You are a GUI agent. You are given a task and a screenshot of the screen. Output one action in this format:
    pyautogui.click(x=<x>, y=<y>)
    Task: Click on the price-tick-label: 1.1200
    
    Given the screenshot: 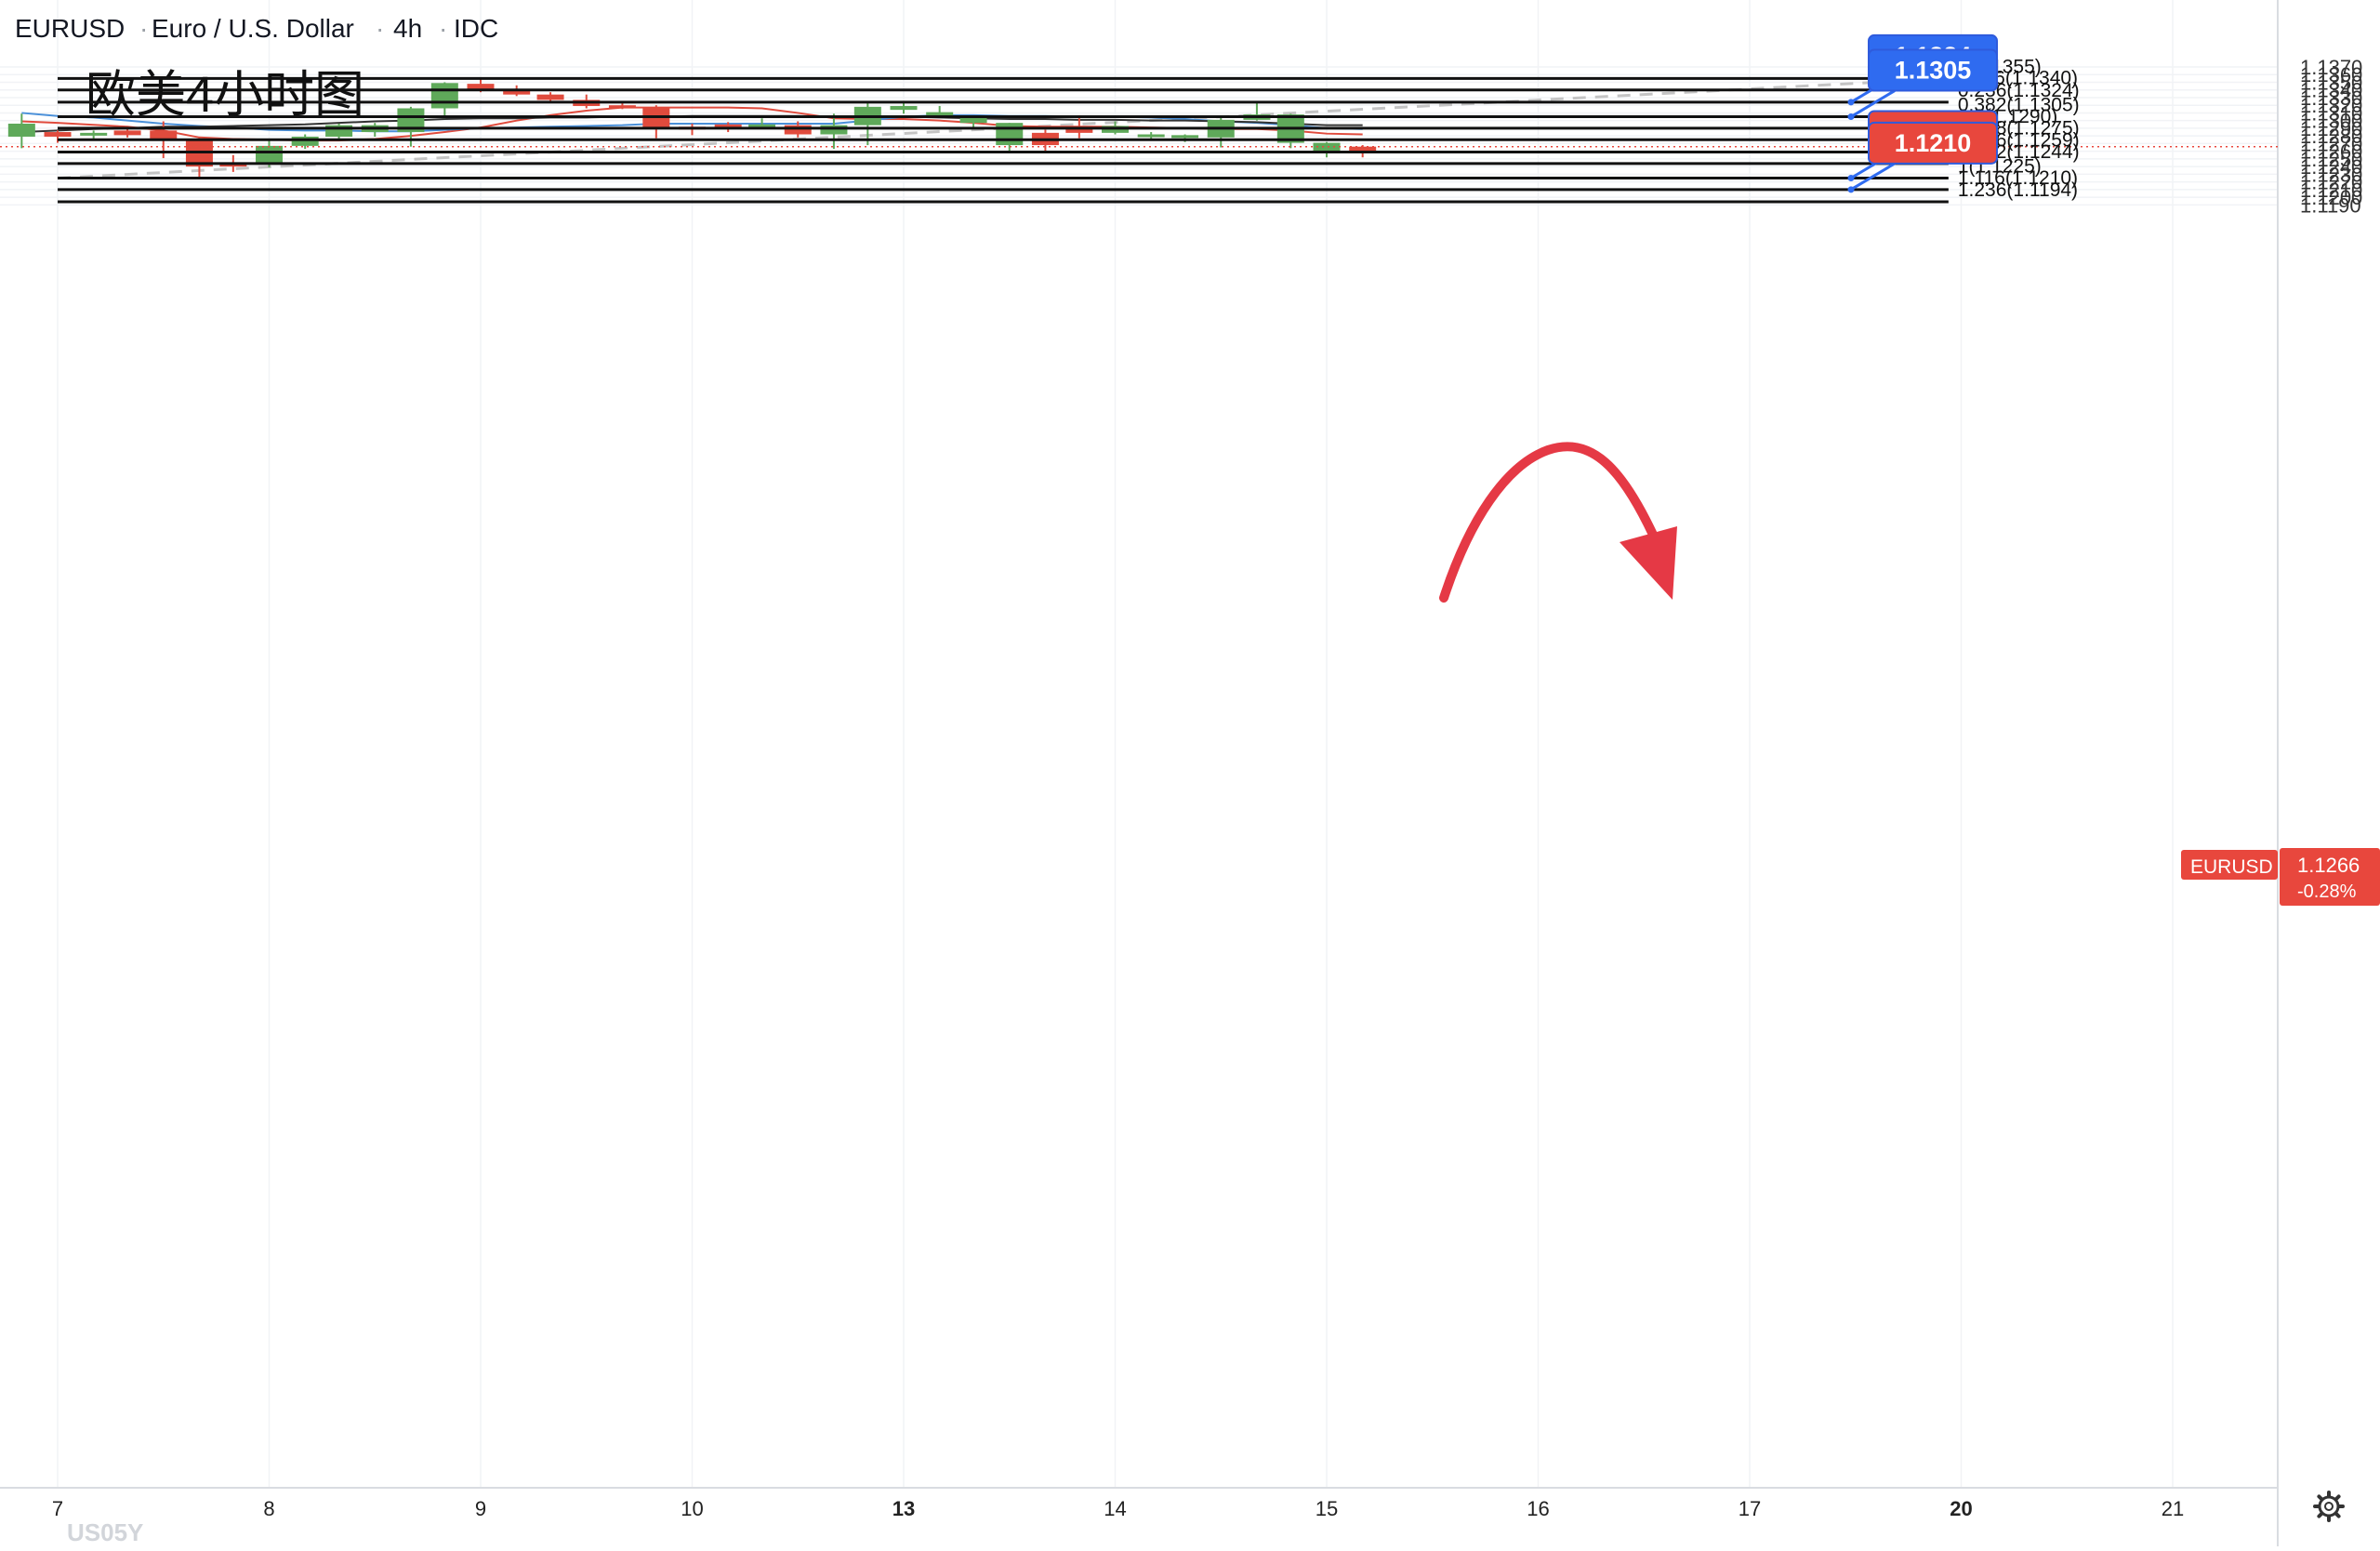 What is the action you would take?
    pyautogui.click(x=2331, y=197)
    